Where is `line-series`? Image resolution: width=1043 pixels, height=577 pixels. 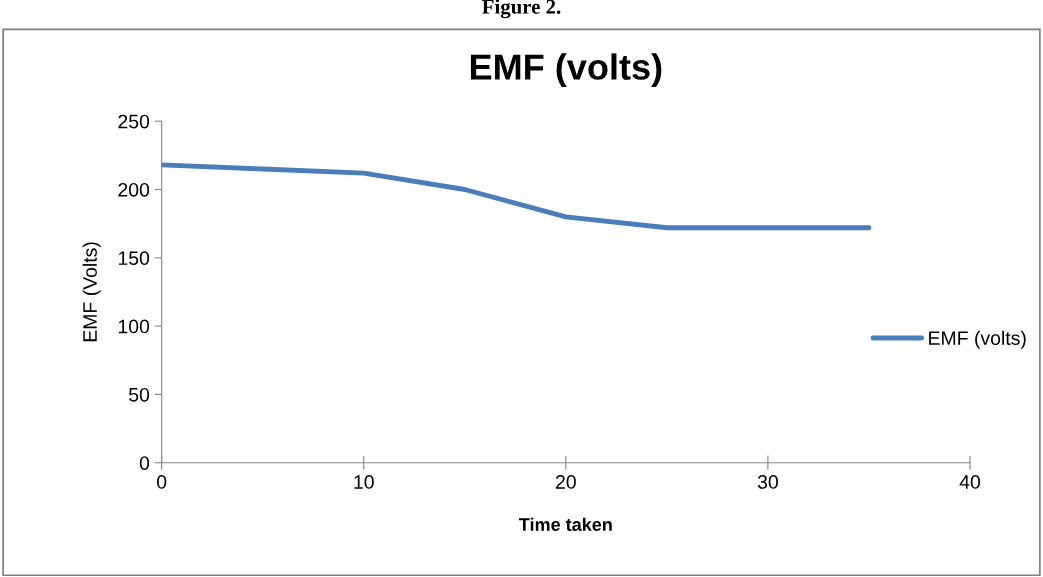 line-series is located at coordinates (516, 196).